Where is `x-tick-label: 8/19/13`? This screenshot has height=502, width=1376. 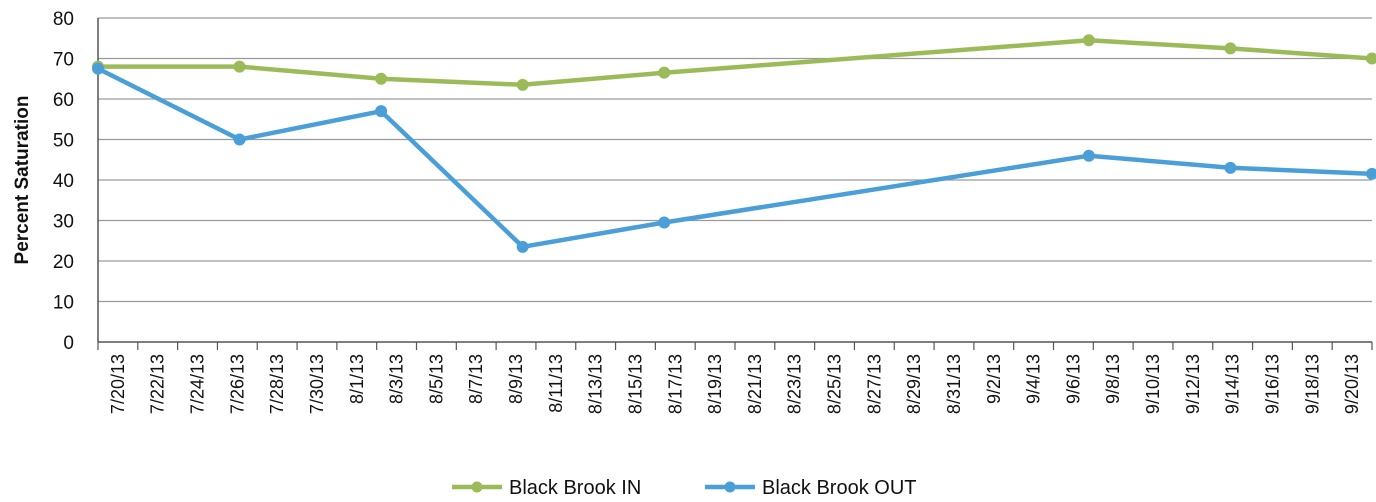
x-tick-label: 8/19/13 is located at coordinates (715, 384).